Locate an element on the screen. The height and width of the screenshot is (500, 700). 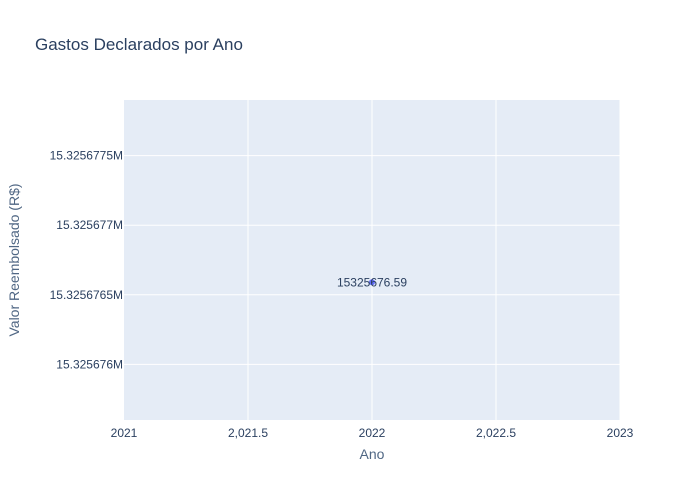
data-label: 15325676.59 is located at coordinates (372, 282).